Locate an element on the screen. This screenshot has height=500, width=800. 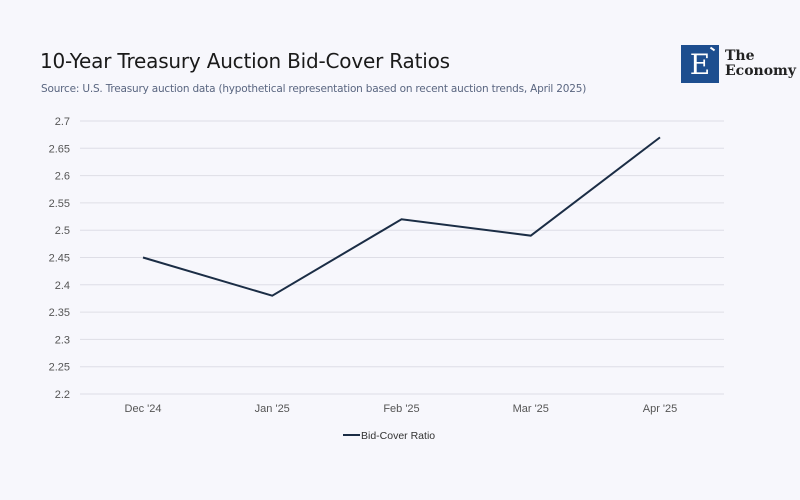
logo-line1: The is located at coordinates (740, 56).